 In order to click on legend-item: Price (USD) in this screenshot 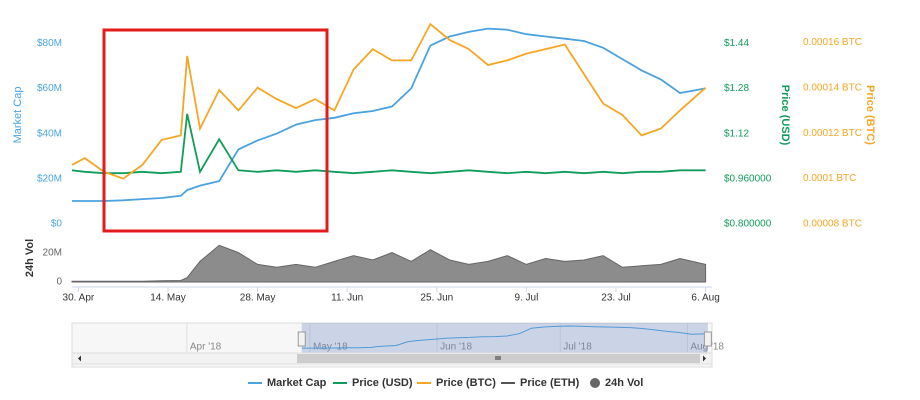, I will do `click(382, 383)`.